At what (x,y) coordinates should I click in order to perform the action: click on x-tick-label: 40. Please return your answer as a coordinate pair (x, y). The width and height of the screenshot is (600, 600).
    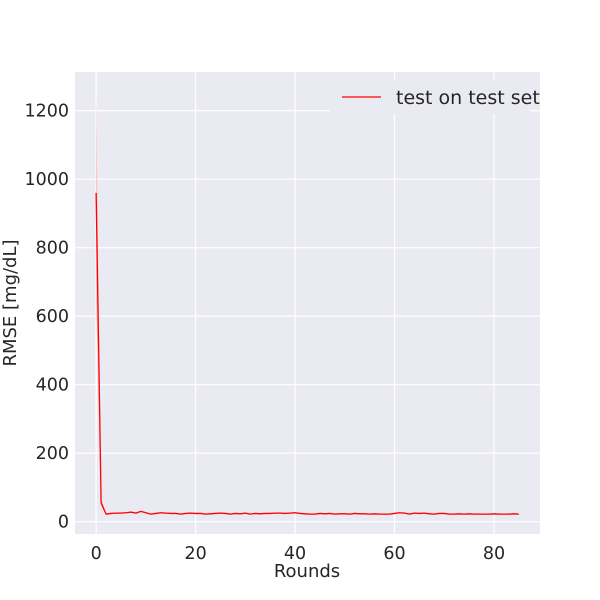
    Looking at the image, I should click on (295, 554).